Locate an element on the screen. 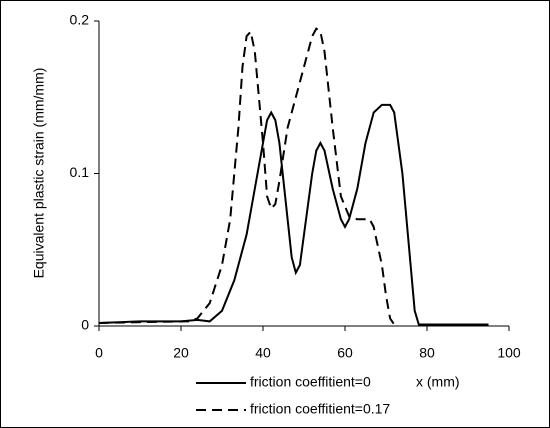 This screenshot has height=428, width=550. legend-label: friction coeffitient=0.17 is located at coordinates (320, 409).